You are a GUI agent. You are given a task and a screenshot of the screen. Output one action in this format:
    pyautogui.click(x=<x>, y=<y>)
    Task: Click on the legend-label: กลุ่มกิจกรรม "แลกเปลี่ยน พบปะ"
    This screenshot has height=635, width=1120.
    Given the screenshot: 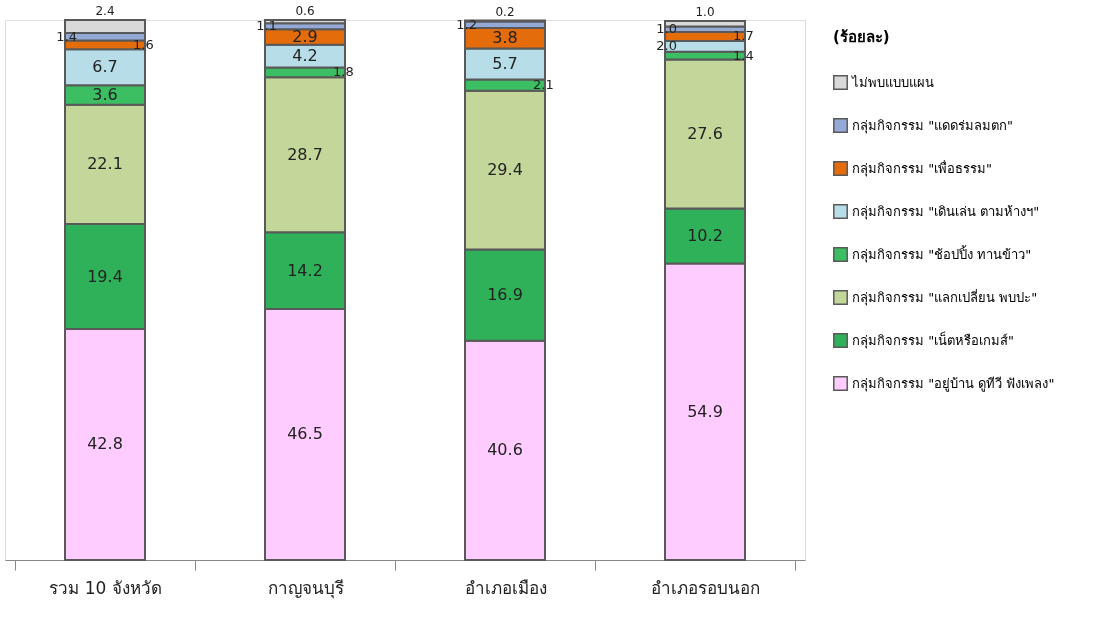 What is the action you would take?
    pyautogui.click(x=945, y=297)
    